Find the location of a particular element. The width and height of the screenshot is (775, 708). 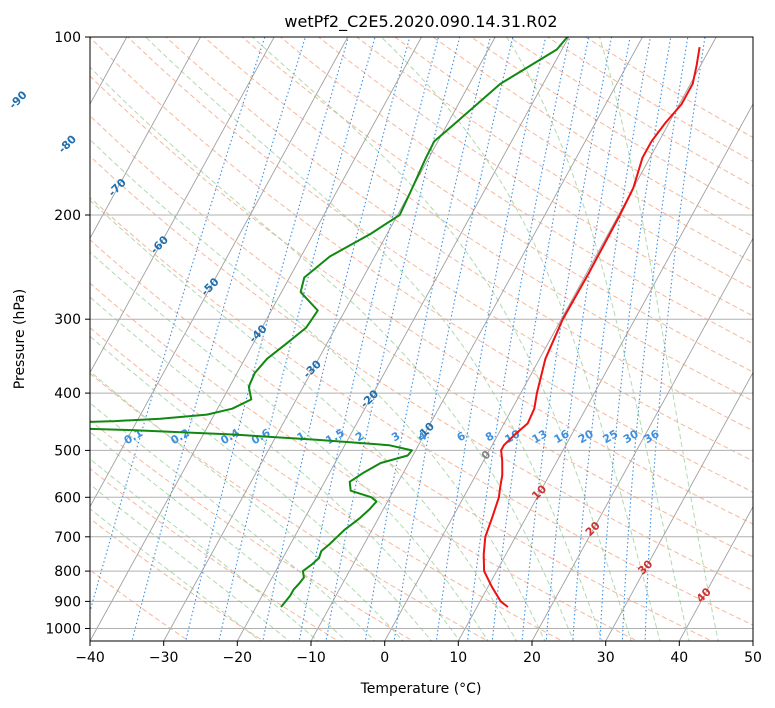

x-tick-label: −30 is located at coordinates (164, 658).